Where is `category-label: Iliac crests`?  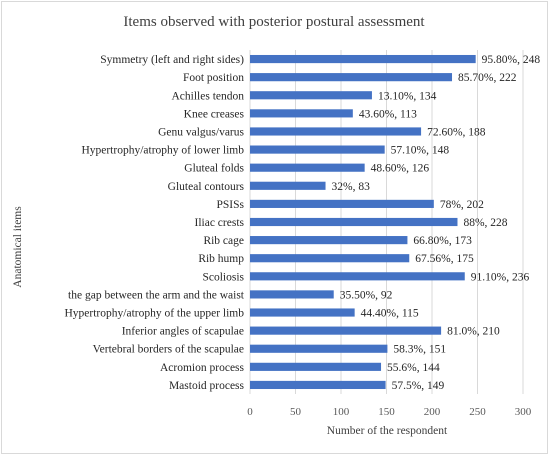
category-label: Iliac crests is located at coordinates (220, 223).